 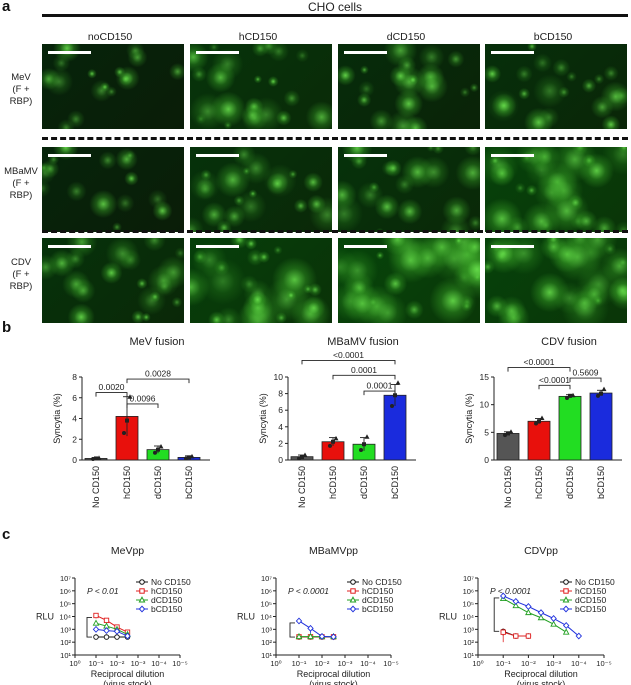 I want to click on y-axis-label: RLU, so click(x=246, y=617).